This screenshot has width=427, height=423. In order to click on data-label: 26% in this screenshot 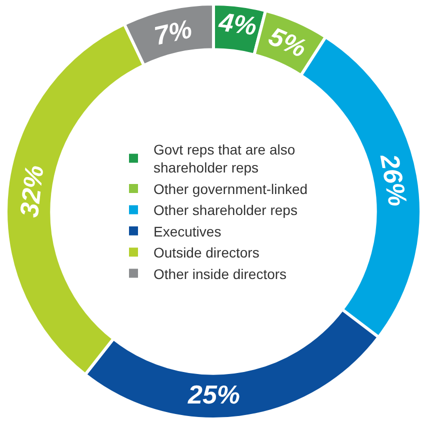, I will do `click(394, 179)`.